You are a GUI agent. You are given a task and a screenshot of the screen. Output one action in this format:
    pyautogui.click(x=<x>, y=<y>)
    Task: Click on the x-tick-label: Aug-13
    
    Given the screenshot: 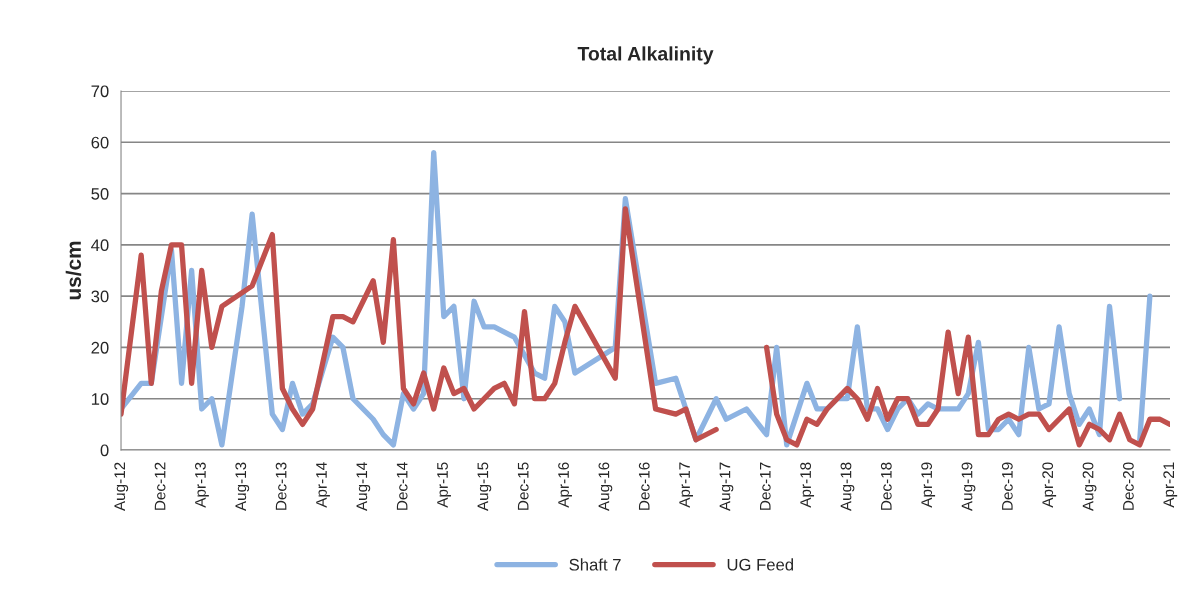 What is the action you would take?
    pyautogui.click(x=242, y=487)
    